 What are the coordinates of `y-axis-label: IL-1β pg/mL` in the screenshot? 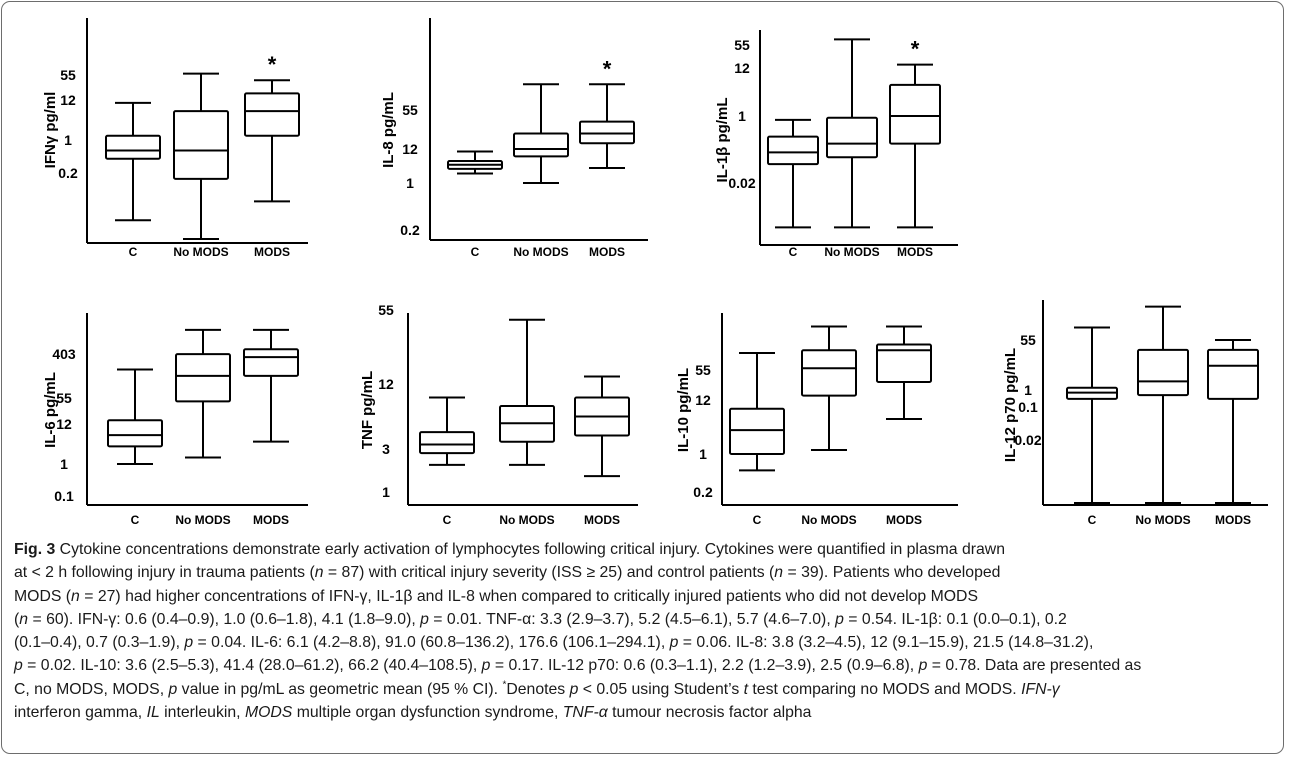 It's located at (722, 140).